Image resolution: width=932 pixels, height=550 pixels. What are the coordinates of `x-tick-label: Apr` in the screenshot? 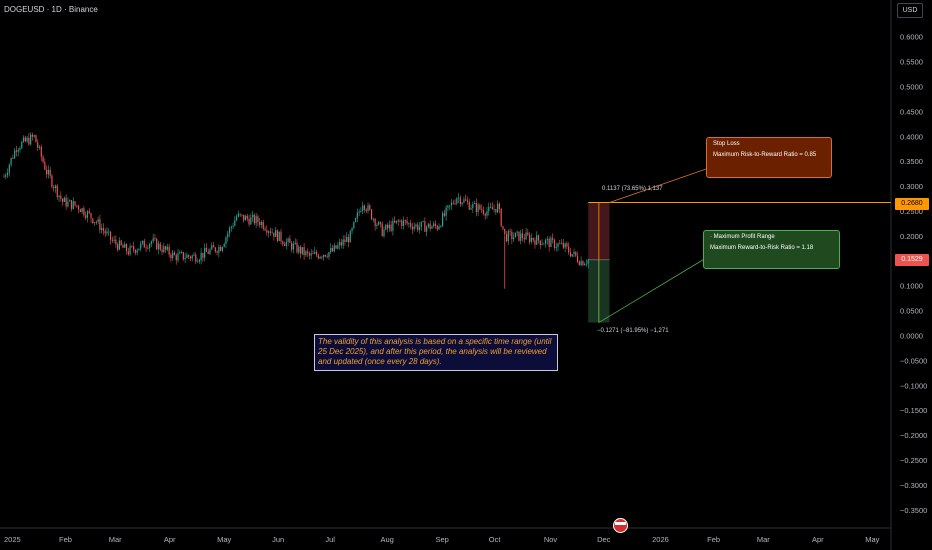 It's located at (818, 539).